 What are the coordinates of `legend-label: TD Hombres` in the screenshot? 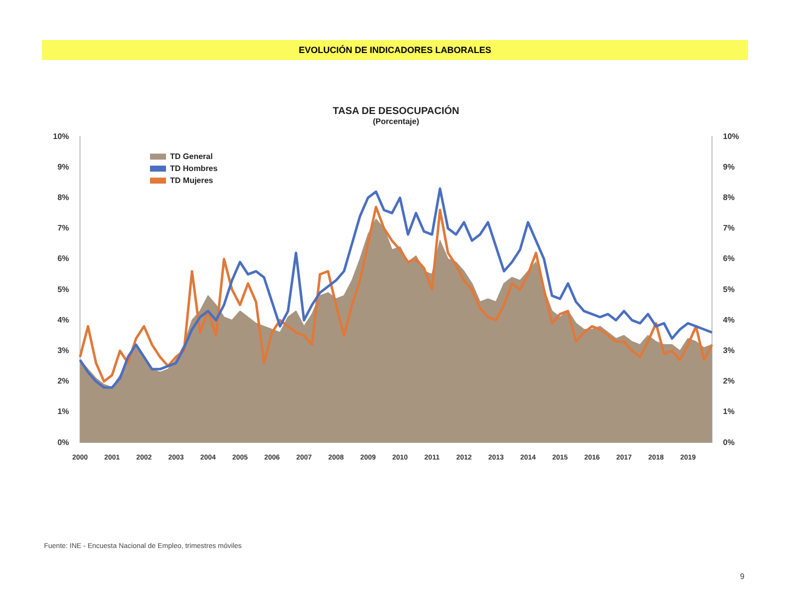 It's located at (194, 168).